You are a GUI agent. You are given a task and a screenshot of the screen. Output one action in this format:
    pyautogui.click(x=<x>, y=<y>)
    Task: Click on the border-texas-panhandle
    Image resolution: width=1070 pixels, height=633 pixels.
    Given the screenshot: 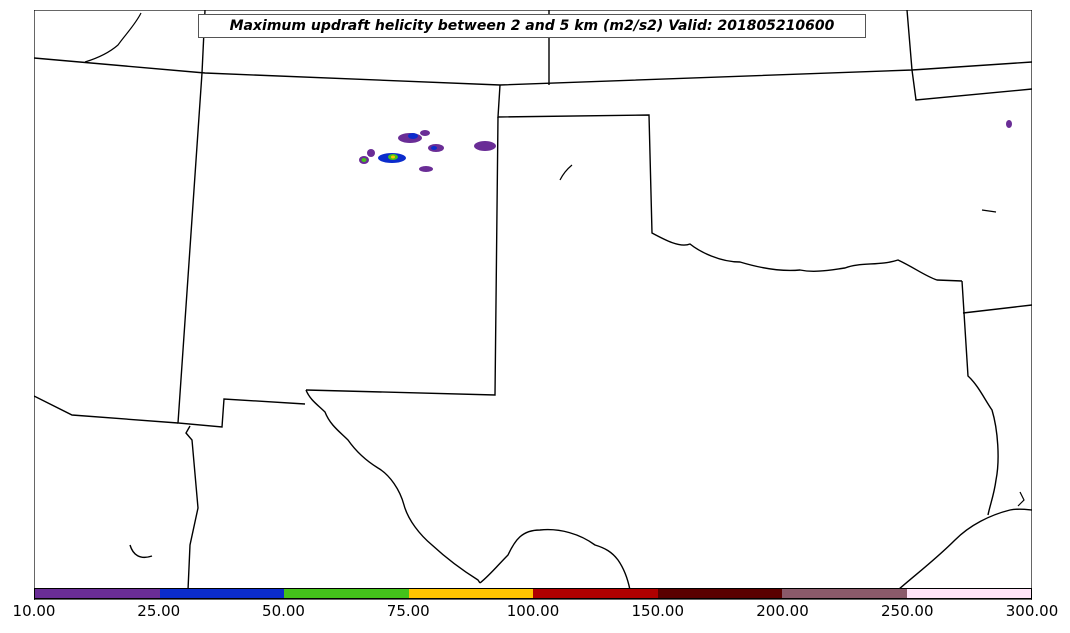 What is the action you would take?
    pyautogui.click(x=402, y=256)
    